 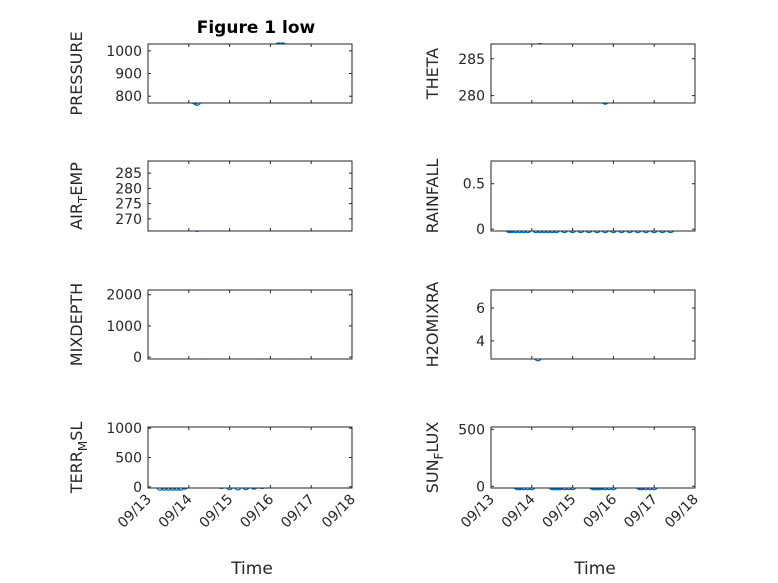 I want to click on y-axis-label: THETA, so click(x=432, y=74).